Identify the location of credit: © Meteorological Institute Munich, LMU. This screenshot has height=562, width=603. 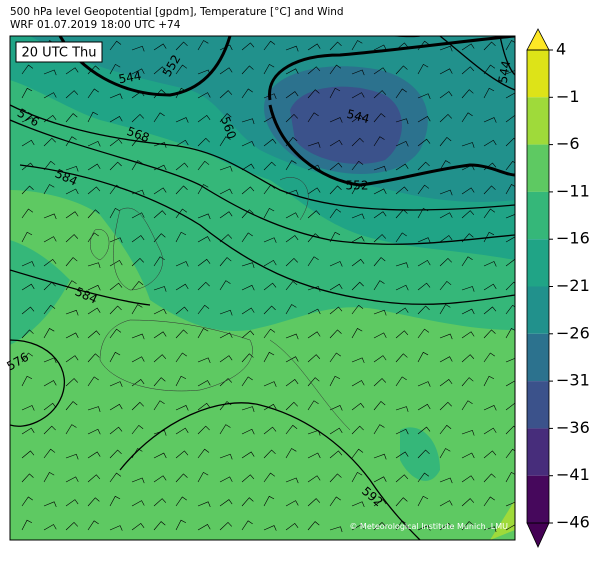
(428, 526).